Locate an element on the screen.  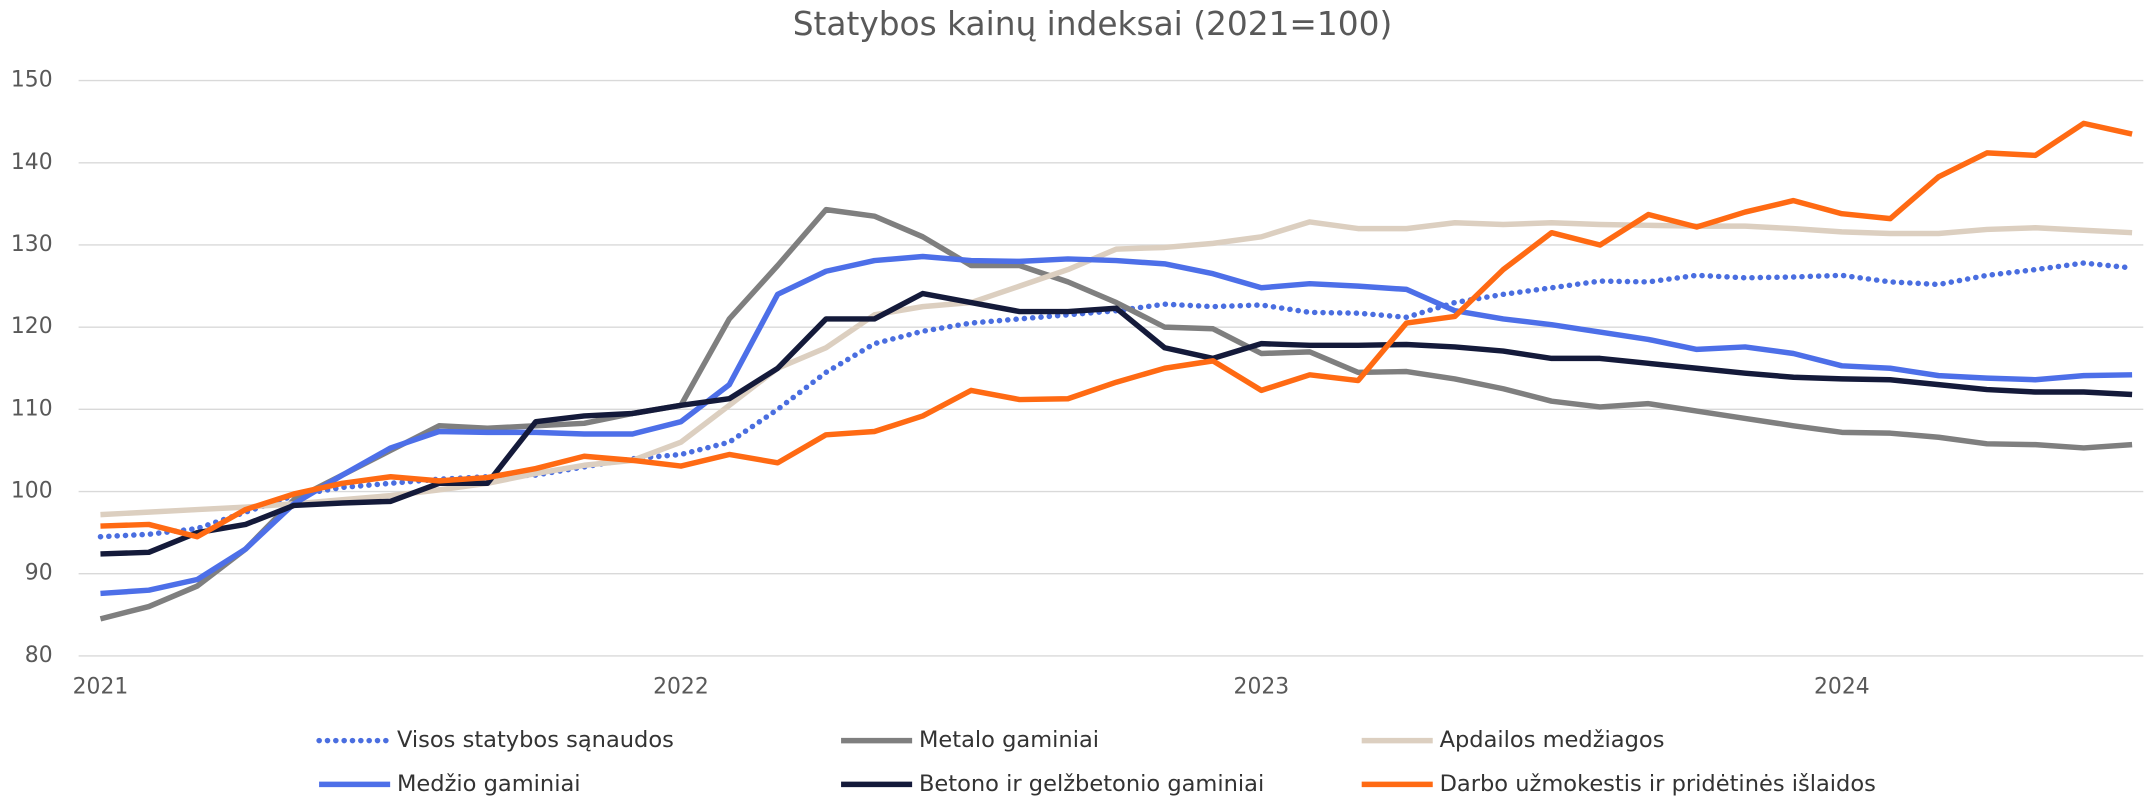
legend-label: Apdailos medžiagos is located at coordinates (1552, 740).